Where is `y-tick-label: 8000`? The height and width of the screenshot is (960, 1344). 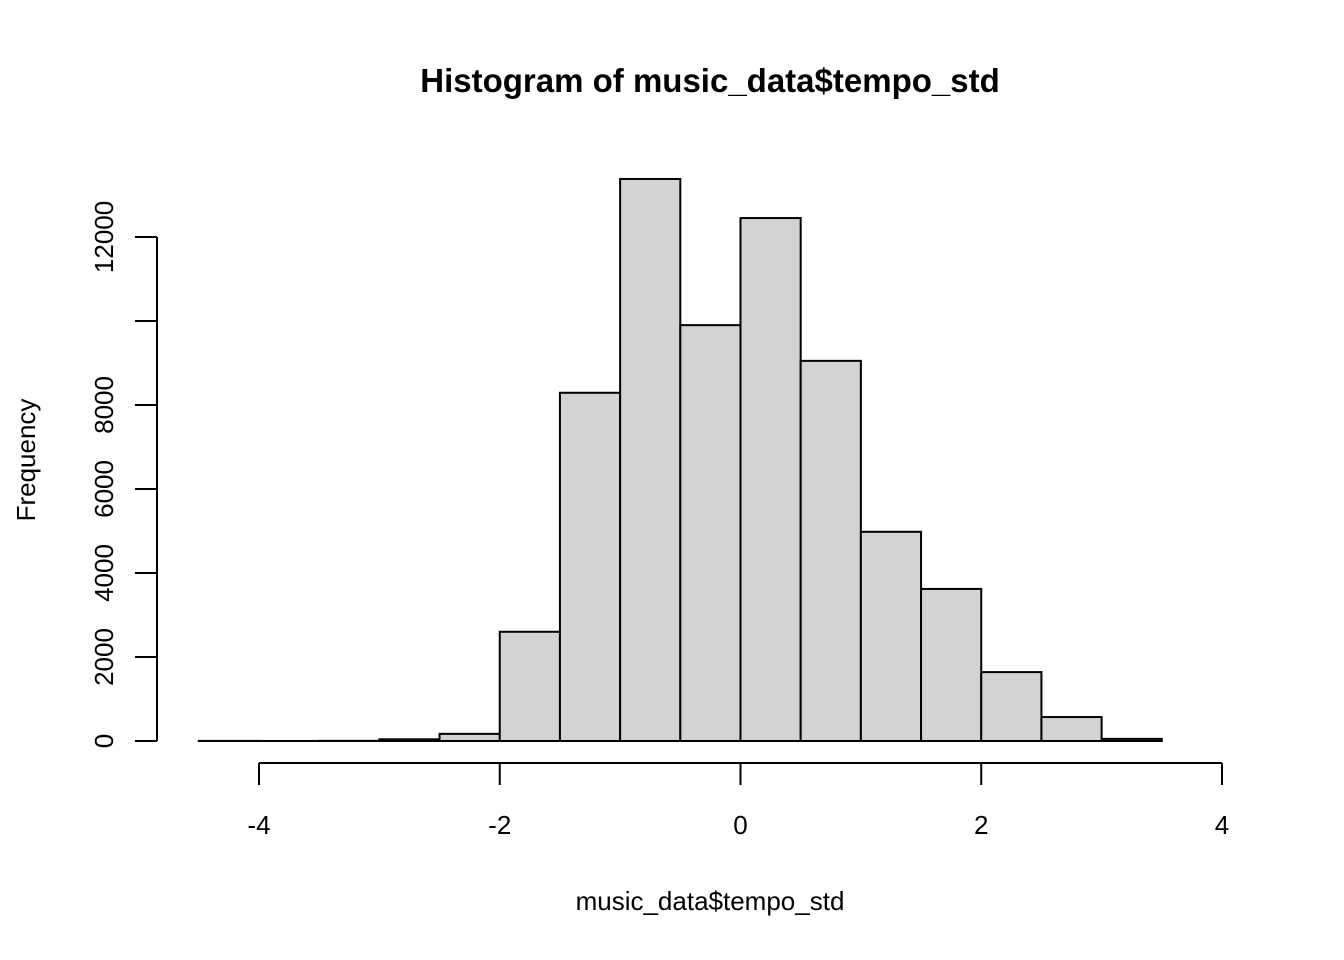
y-tick-label: 8000 is located at coordinates (104, 405).